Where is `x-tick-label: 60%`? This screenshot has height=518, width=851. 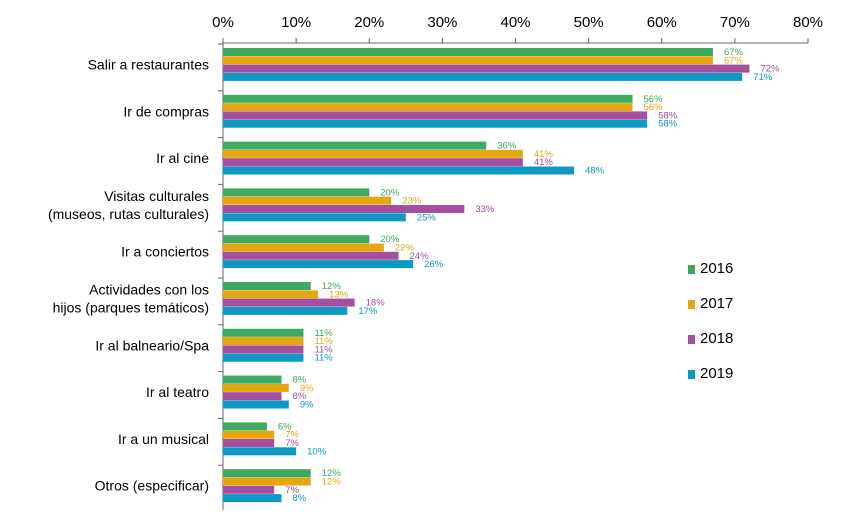 x-tick-label: 60% is located at coordinates (662, 22).